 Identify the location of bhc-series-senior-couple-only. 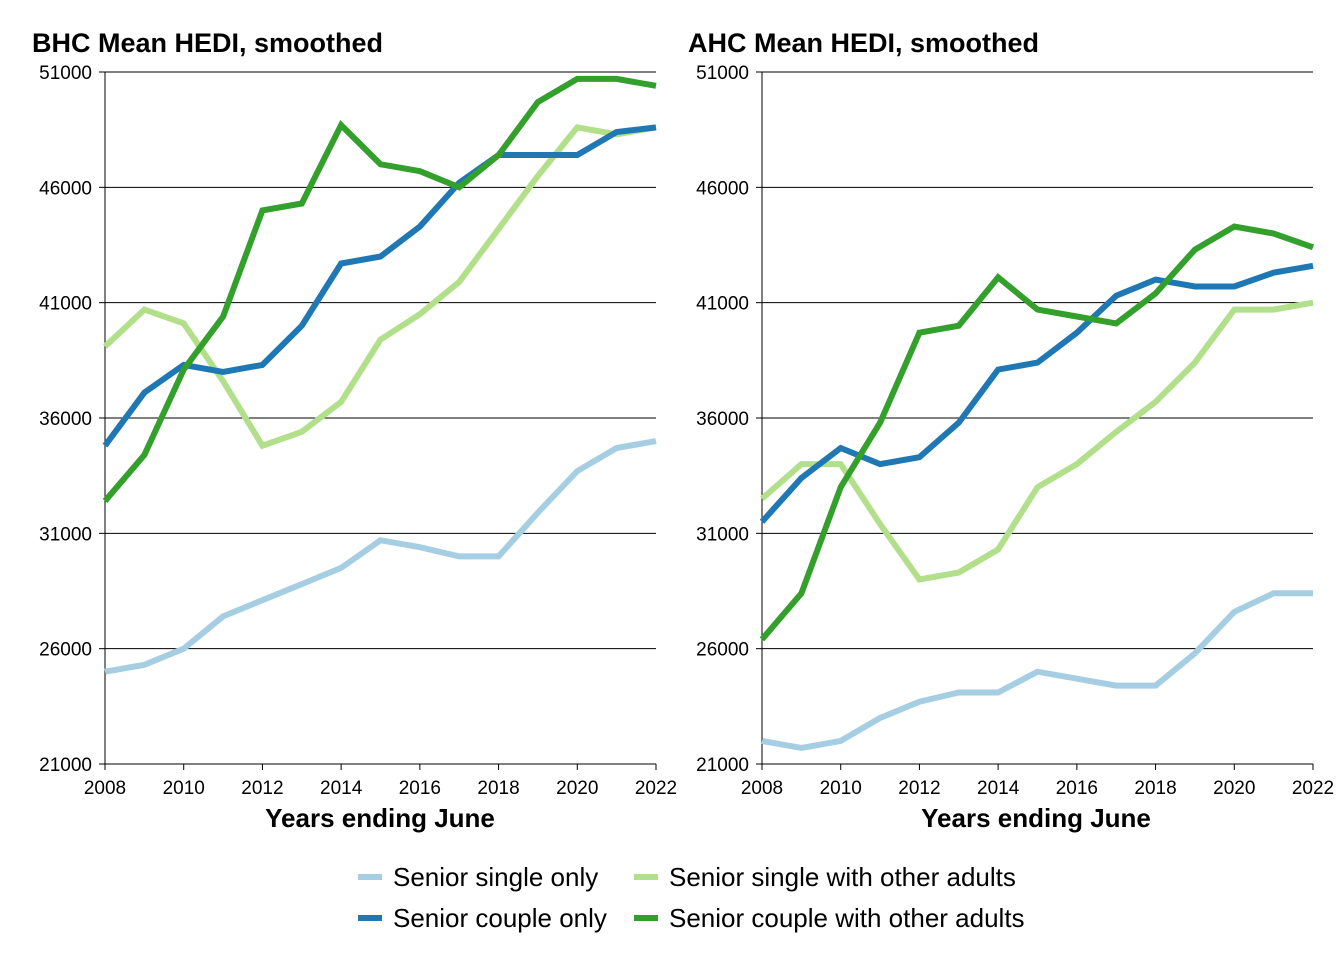
(379, 286).